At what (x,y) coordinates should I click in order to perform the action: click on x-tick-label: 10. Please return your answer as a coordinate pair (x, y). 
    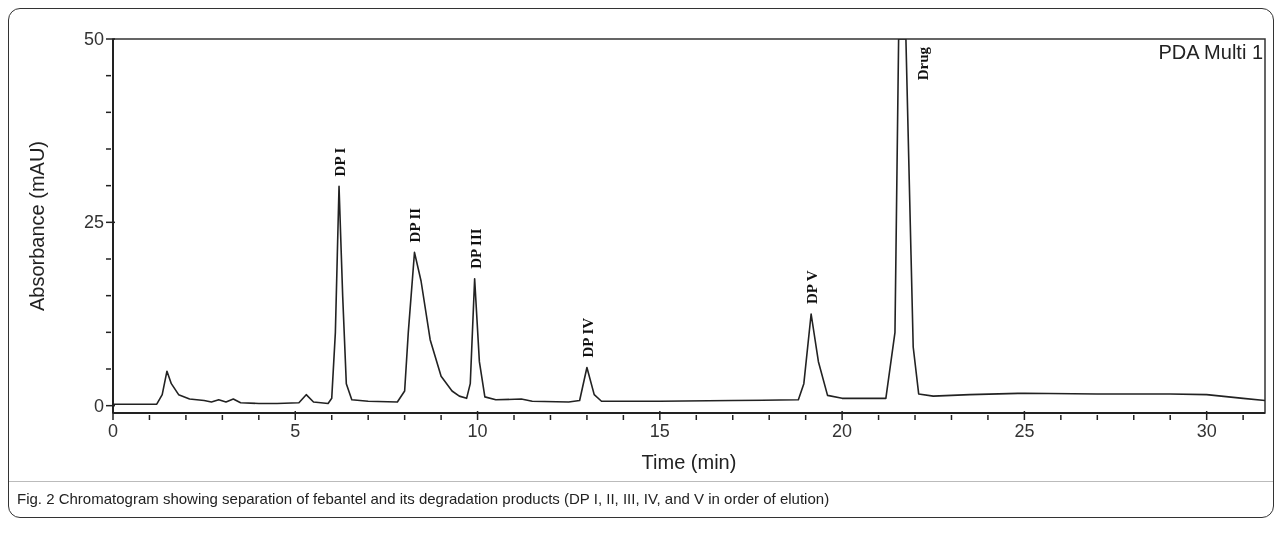
    Looking at the image, I should click on (477, 431).